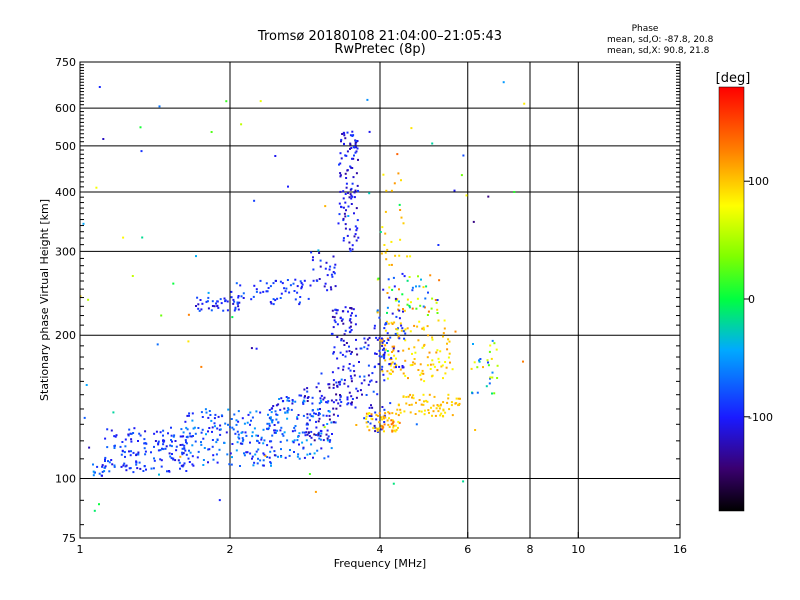 The width and height of the screenshot is (800, 600). Describe the element at coordinates (65, 146) in the screenshot. I see `y-tick-label: 500` at that location.